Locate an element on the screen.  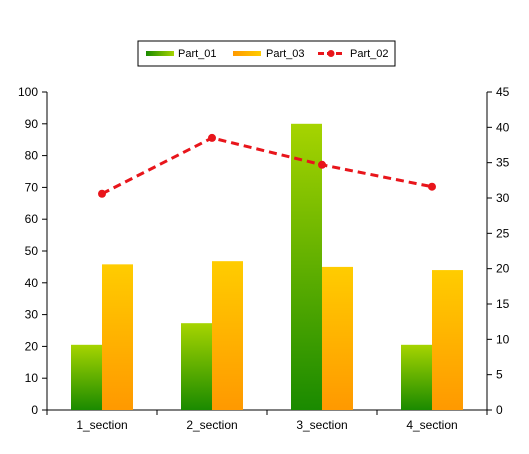
y-right-tick-label: 35 is located at coordinates (503, 163).